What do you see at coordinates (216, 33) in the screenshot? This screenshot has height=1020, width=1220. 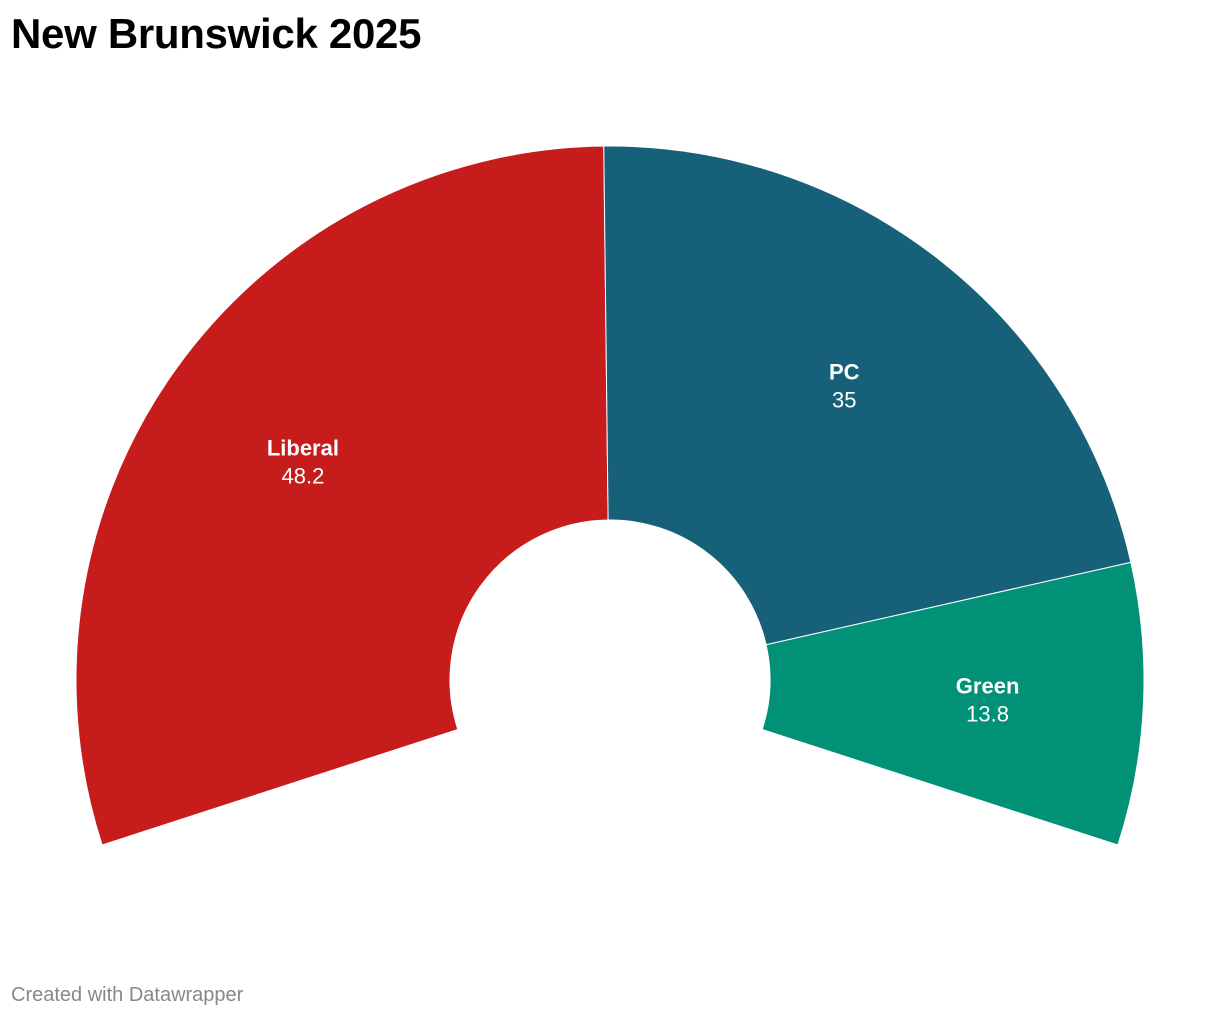 I see `page-title: New Brunswick 2025` at bounding box center [216, 33].